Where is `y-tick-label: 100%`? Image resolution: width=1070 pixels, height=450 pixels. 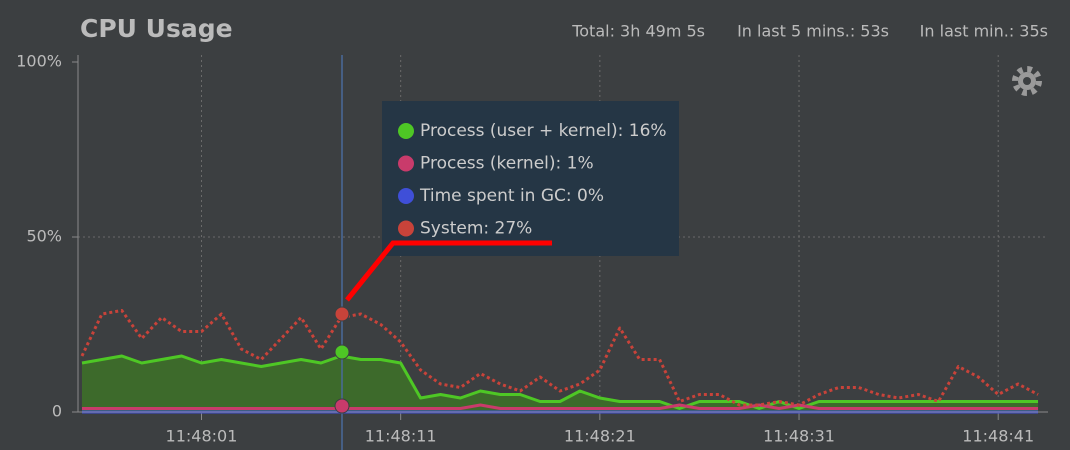 y-tick-label: 100% is located at coordinates (39, 61).